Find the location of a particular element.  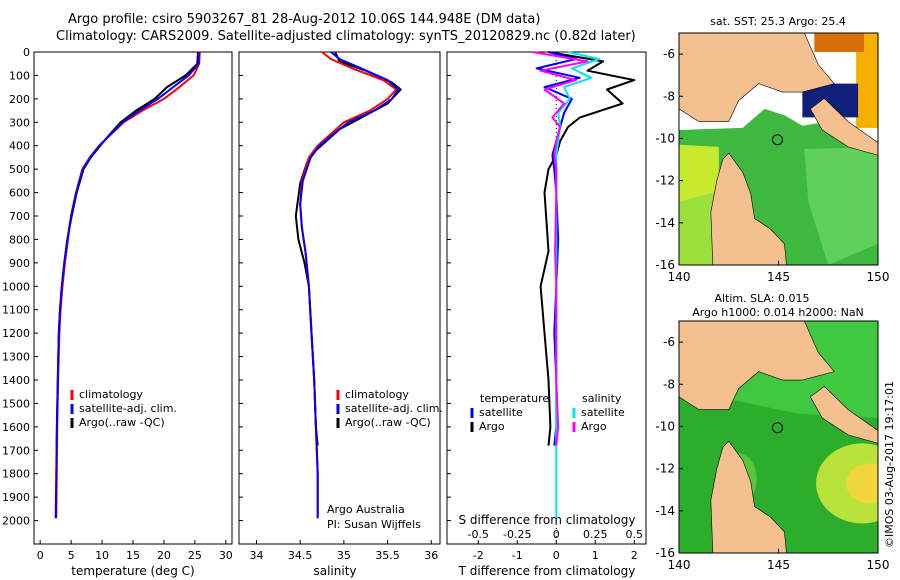

y-tick-label: 100 is located at coordinates (19, 75).